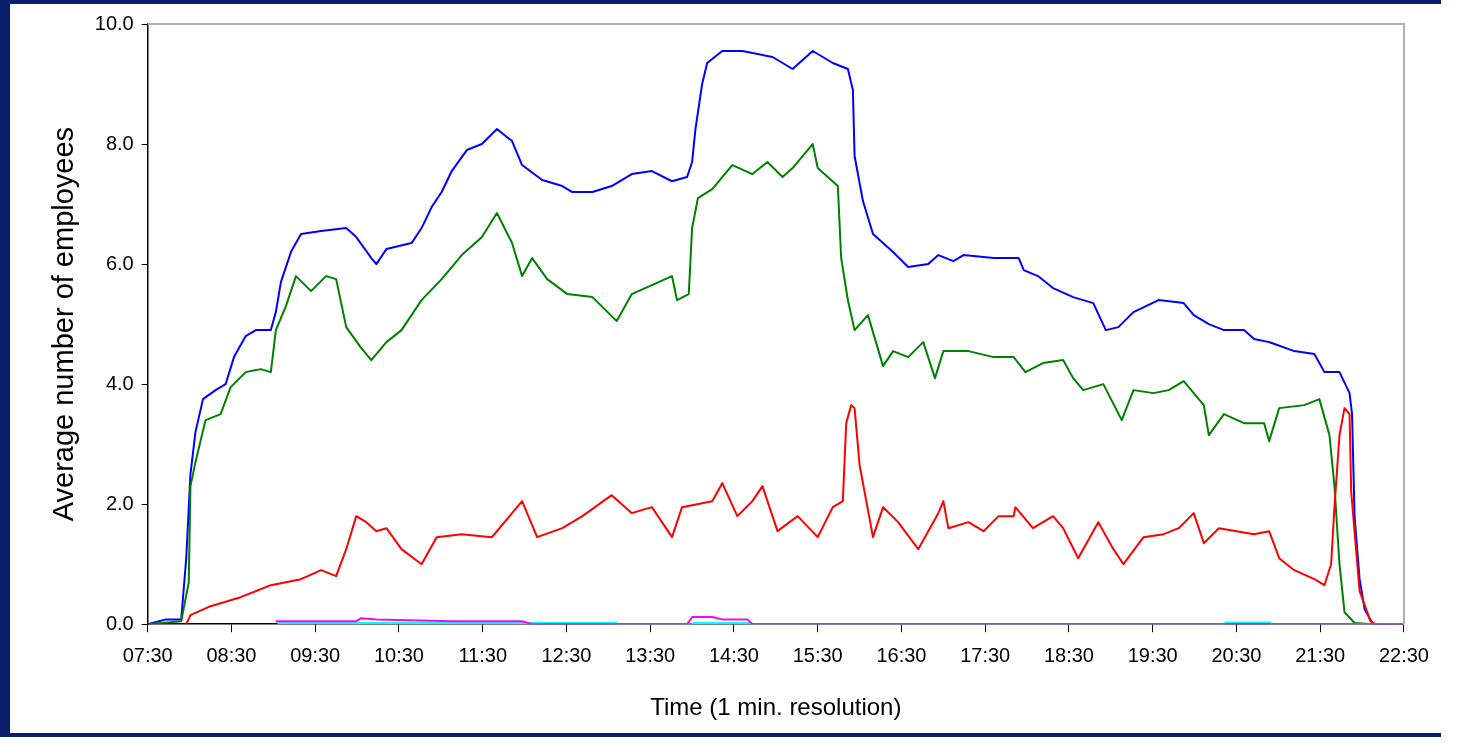 The height and width of the screenshot is (745, 1459). Describe the element at coordinates (147, 654) in the screenshot. I see `x-tick-label: 07:30` at that location.